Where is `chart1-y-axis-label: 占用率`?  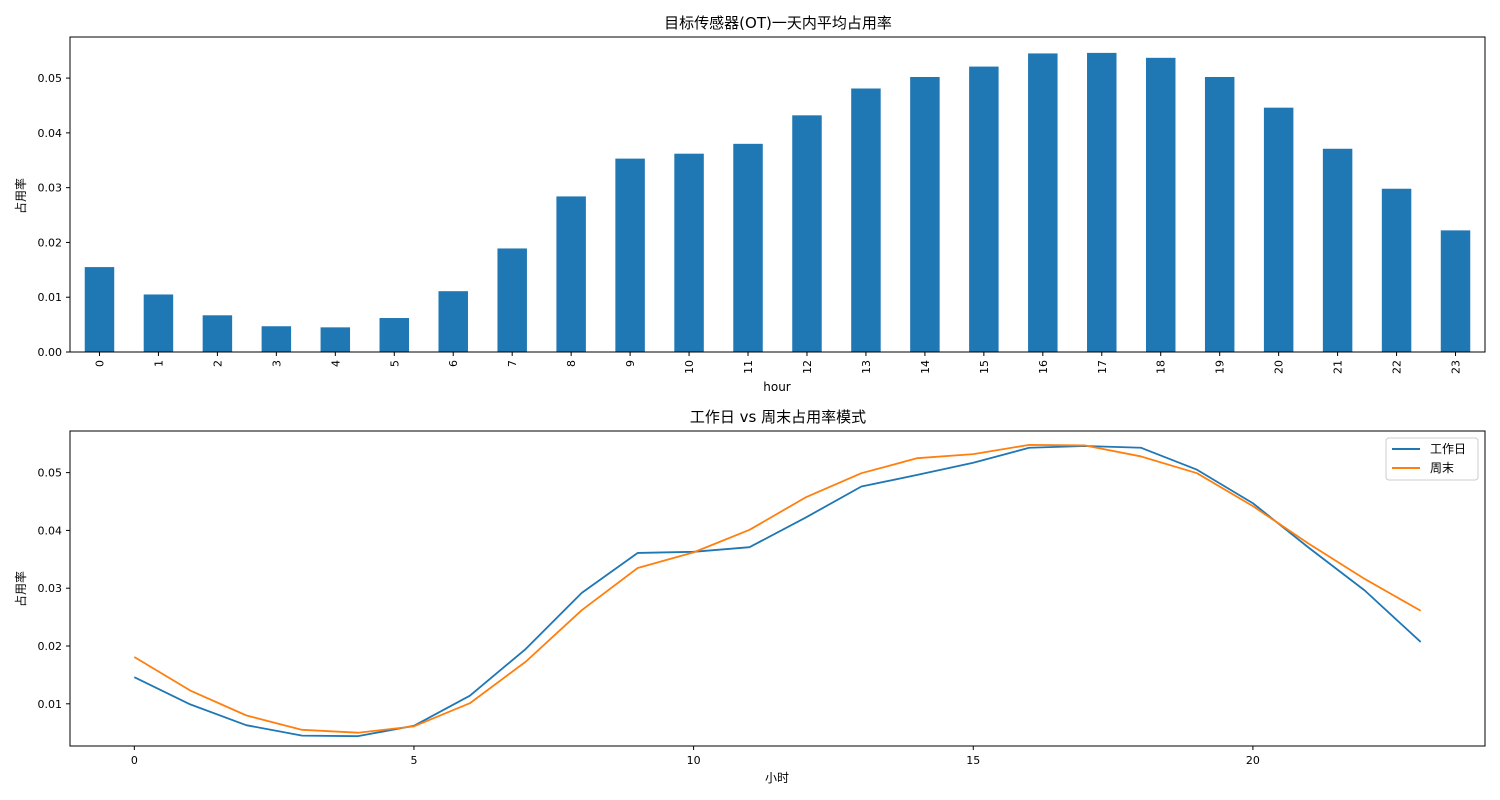 chart1-y-axis-label: 占用率 is located at coordinates (20, 196).